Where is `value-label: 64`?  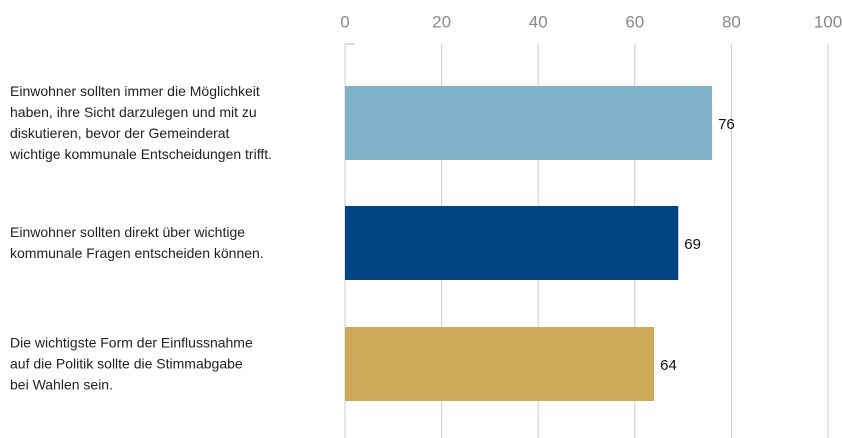
value-label: 64 is located at coordinates (668, 365).